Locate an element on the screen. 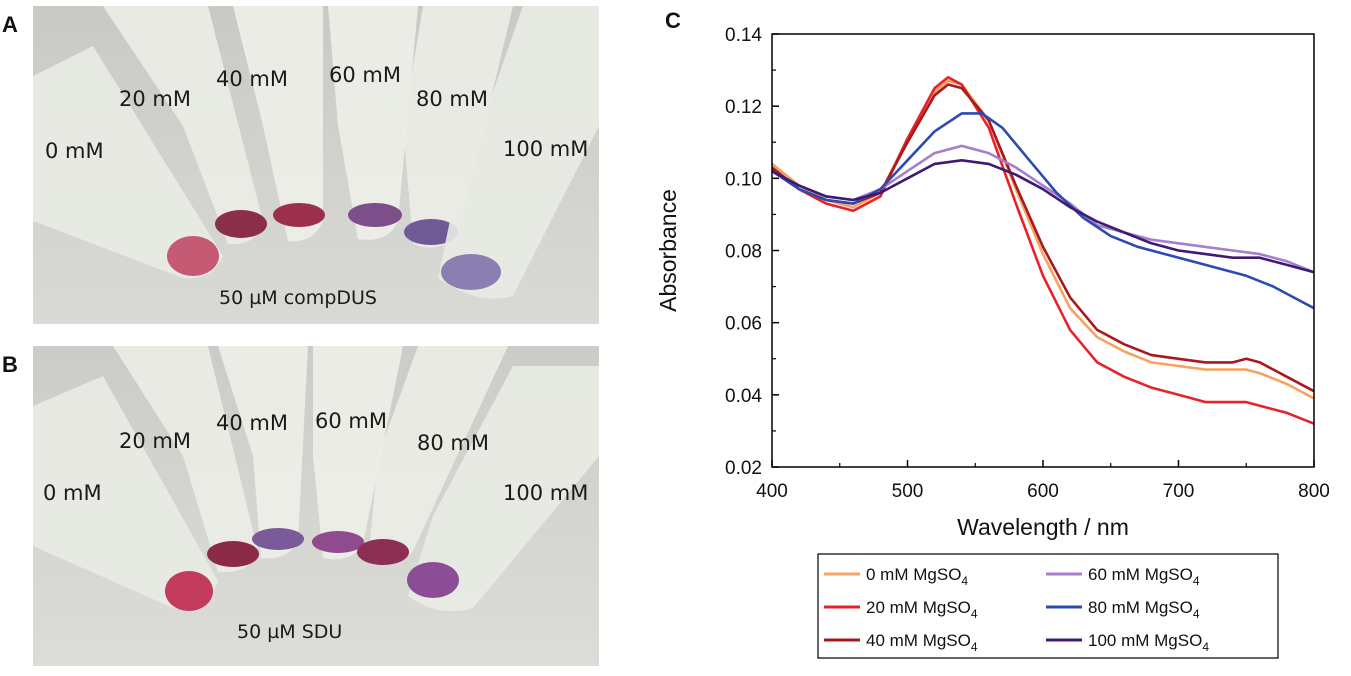 The height and width of the screenshot is (676, 1351). photo-caption: 50 µM SDU is located at coordinates (289, 632).